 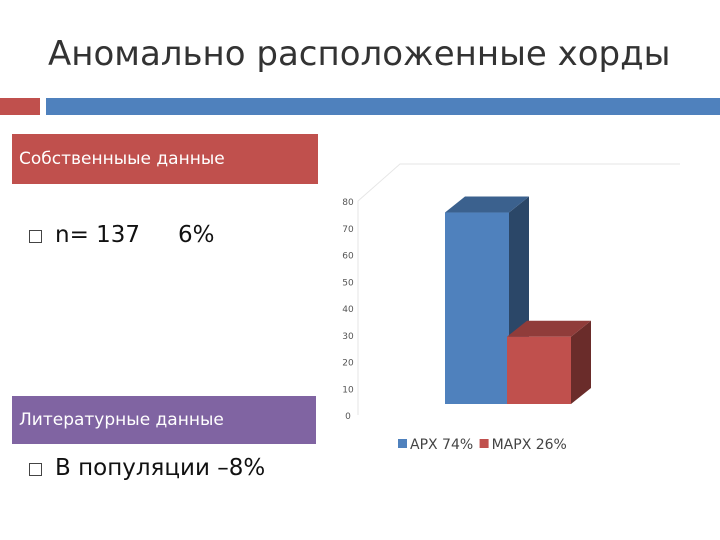 What do you see at coordinates (348, 257) in the screenshot?
I see `y-tick-label: 60` at bounding box center [348, 257].